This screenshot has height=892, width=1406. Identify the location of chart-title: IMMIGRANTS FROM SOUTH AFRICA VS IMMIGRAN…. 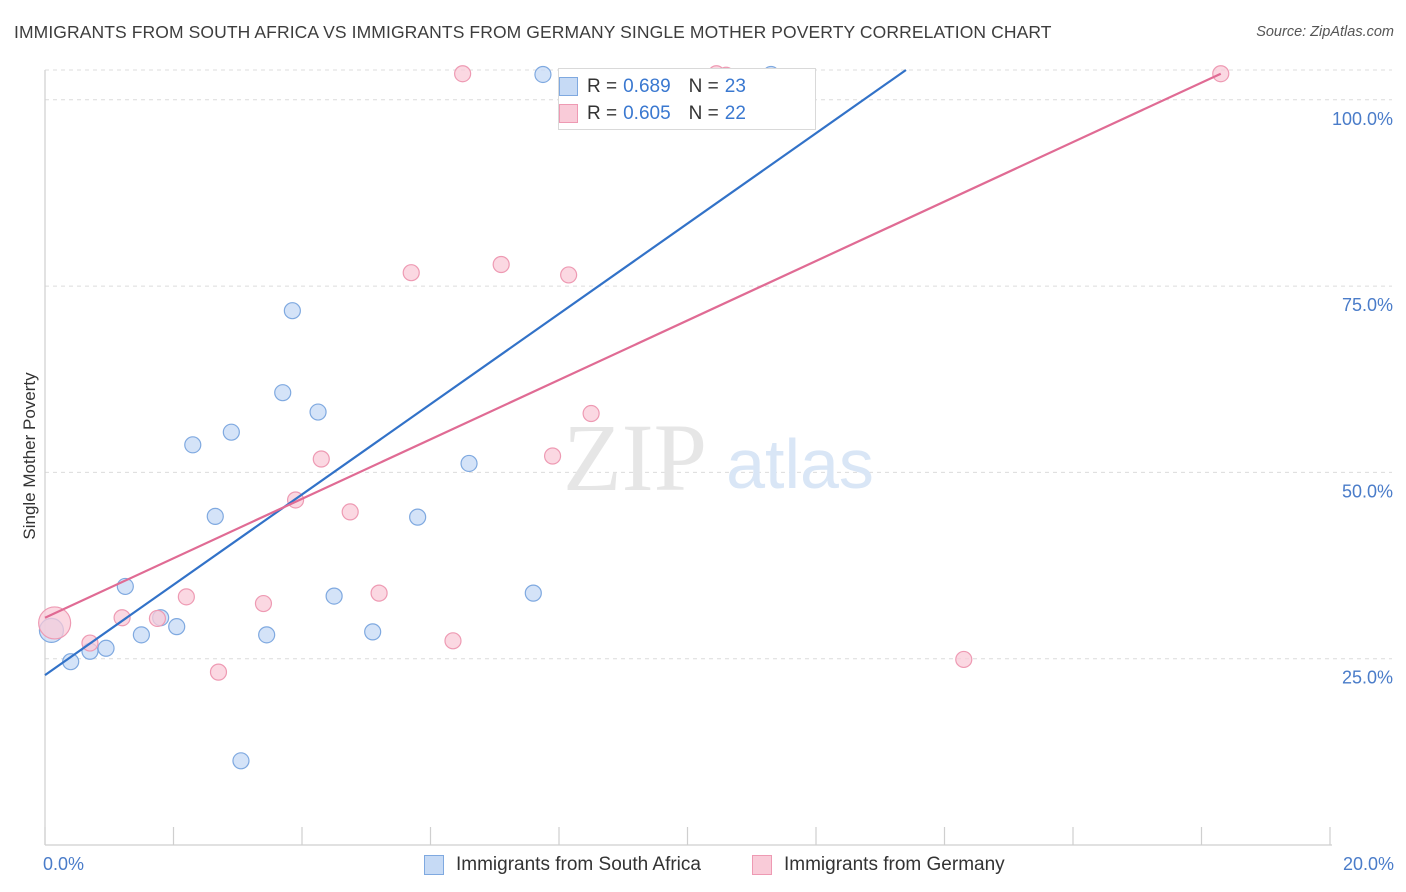
(533, 32).